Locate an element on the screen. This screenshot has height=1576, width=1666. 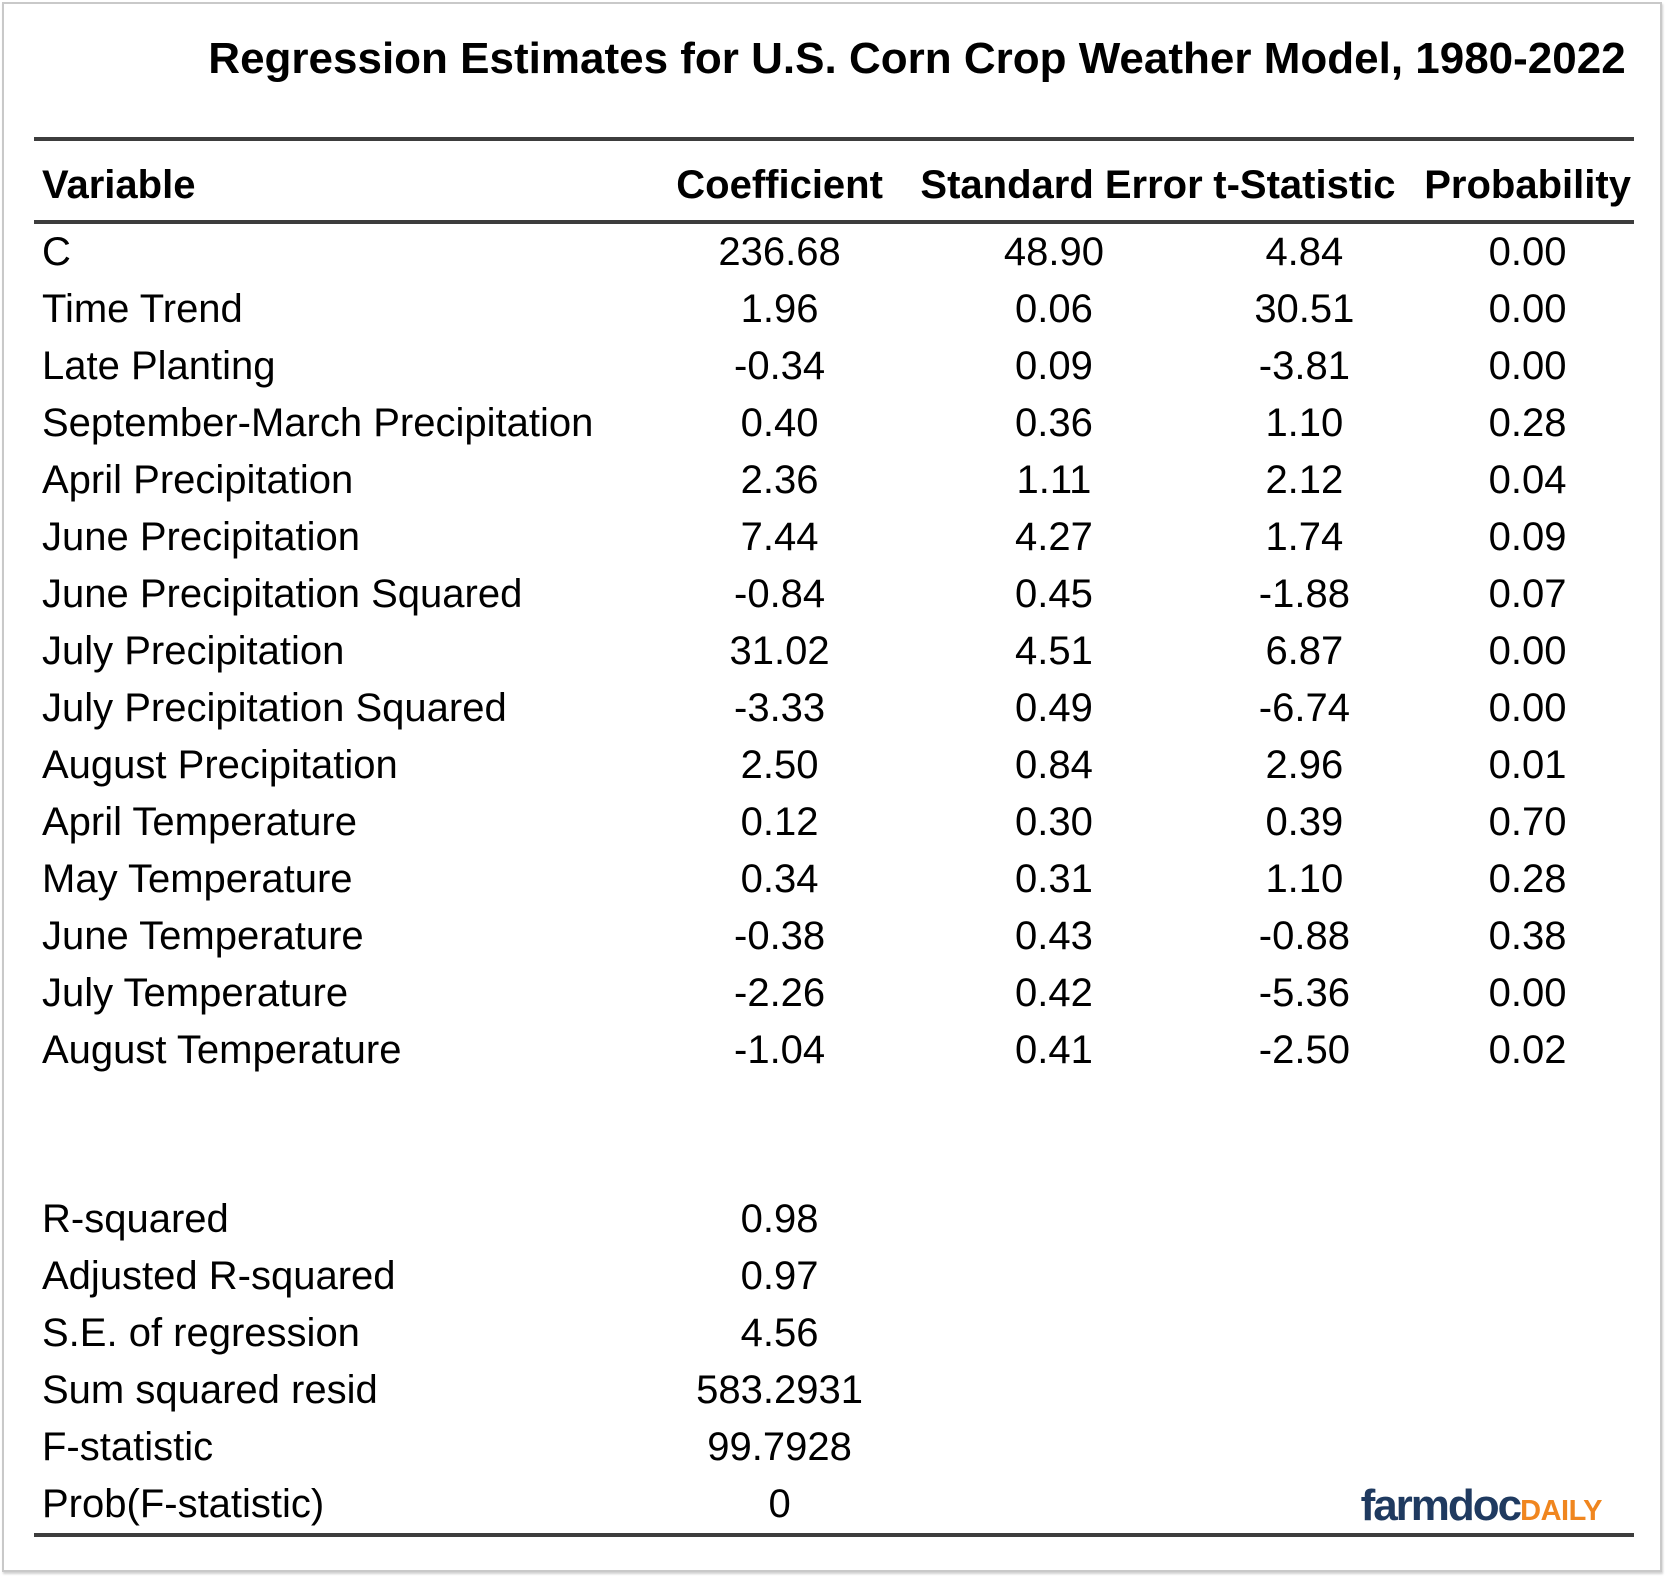
variable-cell: July Precipitation Squared is located at coordinates (274, 707).